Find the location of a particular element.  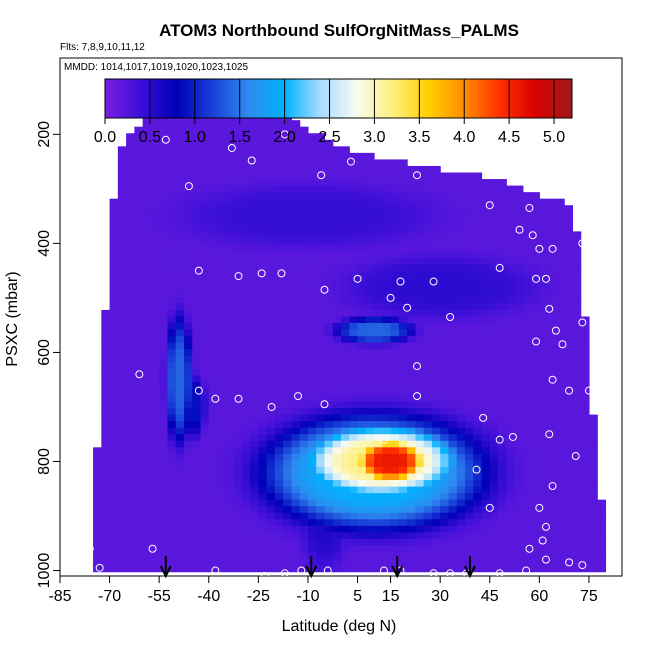

sample-point is located at coordinates (549, 308).